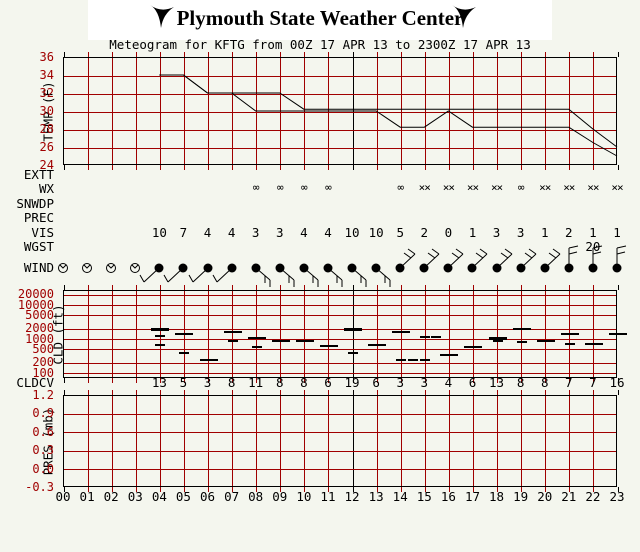 This screenshot has width=640, height=552. What do you see at coordinates (87, 496) in the screenshot?
I see `hour-label: 01` at bounding box center [87, 496].